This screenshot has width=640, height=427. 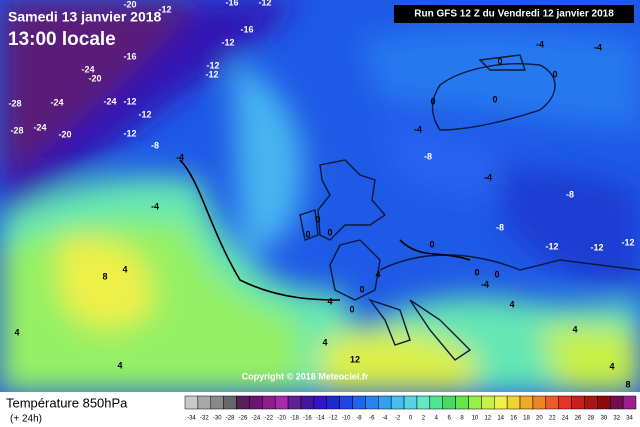 I want to click on scale-label: 12, so click(x=487, y=419).